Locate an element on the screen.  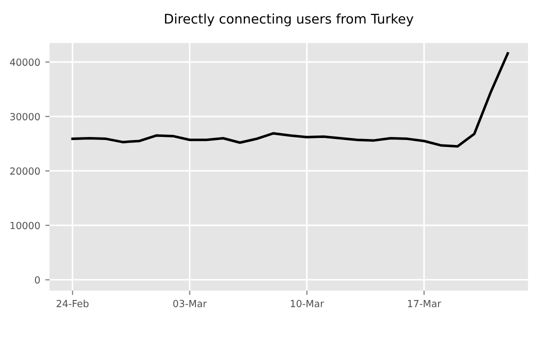
y-tick-label: 30000 is located at coordinates (25, 116).